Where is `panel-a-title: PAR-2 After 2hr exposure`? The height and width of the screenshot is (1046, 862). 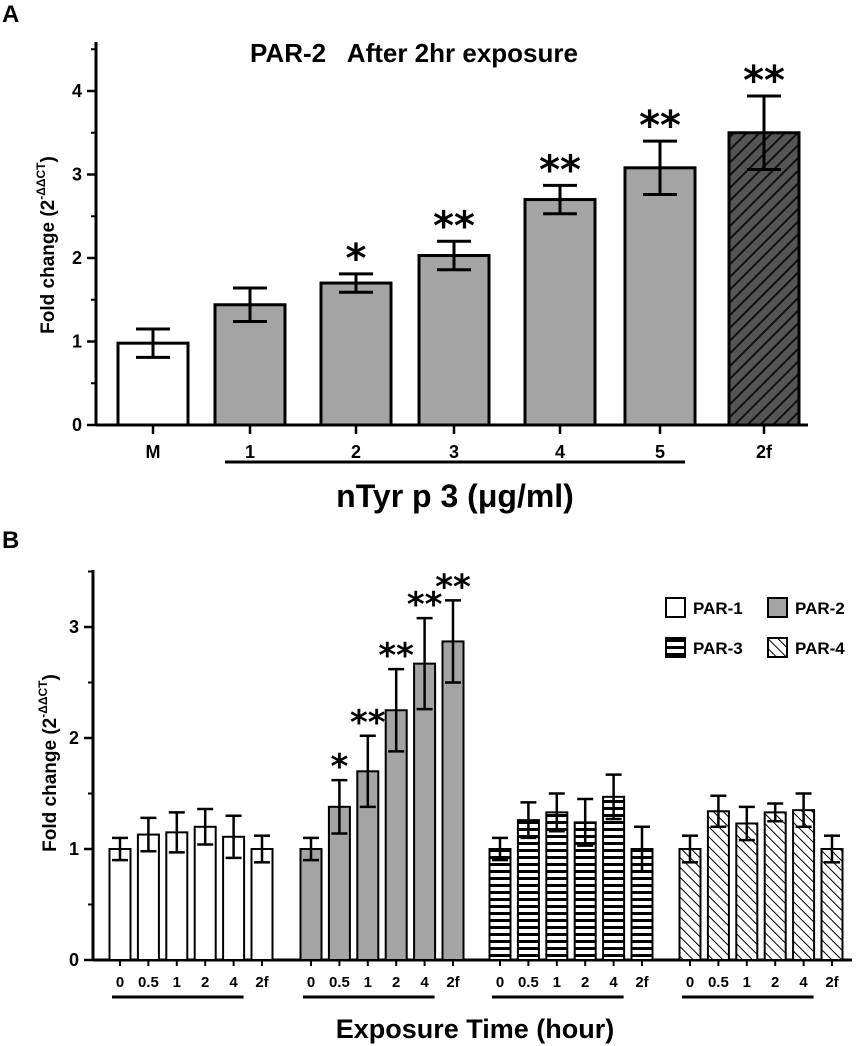
panel-a-title: PAR-2 After 2hr exposure is located at coordinates (414, 53).